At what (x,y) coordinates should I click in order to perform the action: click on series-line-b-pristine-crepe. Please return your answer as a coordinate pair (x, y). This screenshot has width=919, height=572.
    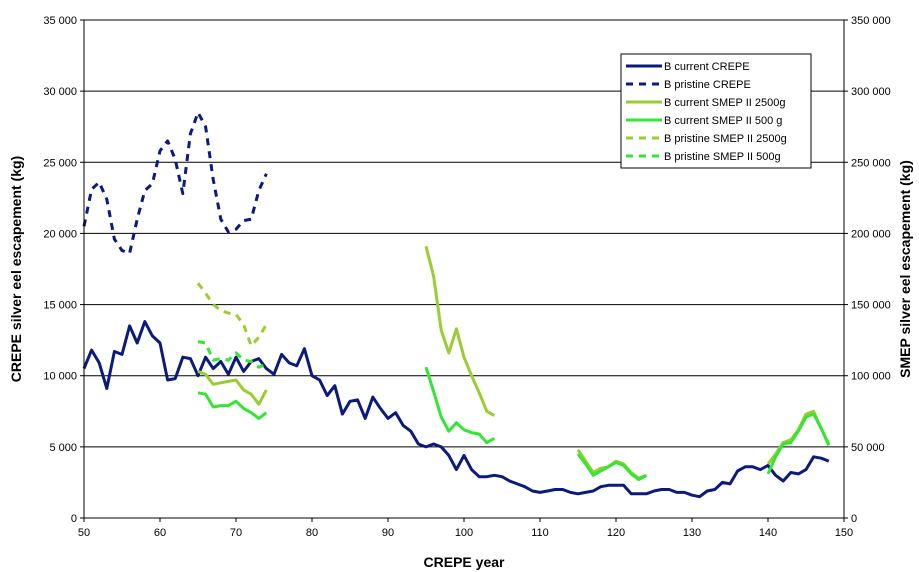
    Looking at the image, I should click on (175, 183).